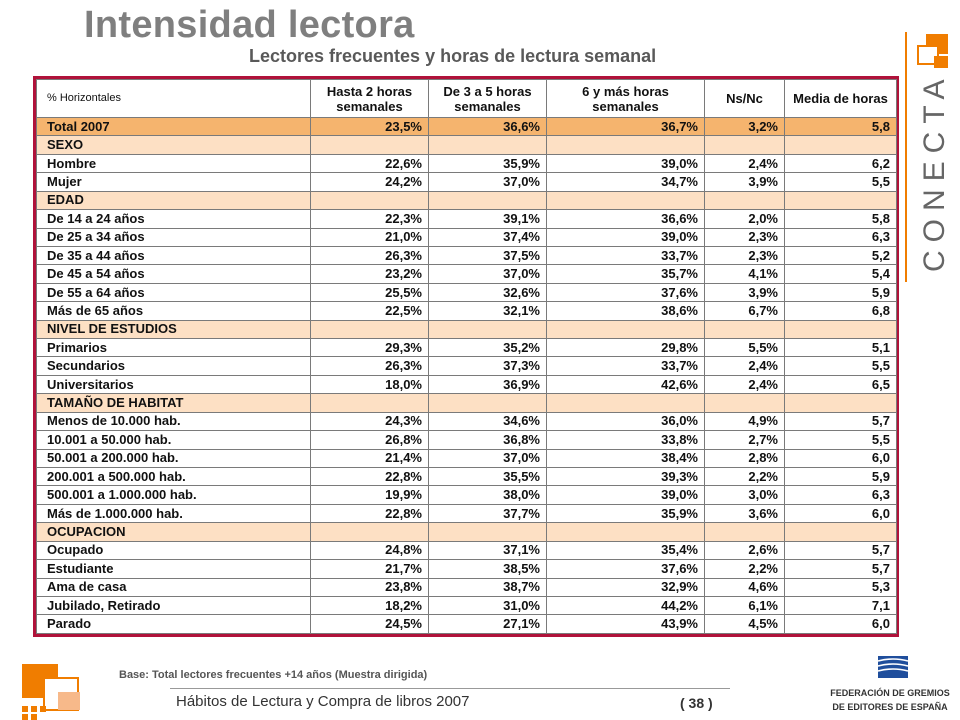 This screenshot has width=960, height=720. I want to click on table-cell: 36,8%, so click(487, 440).